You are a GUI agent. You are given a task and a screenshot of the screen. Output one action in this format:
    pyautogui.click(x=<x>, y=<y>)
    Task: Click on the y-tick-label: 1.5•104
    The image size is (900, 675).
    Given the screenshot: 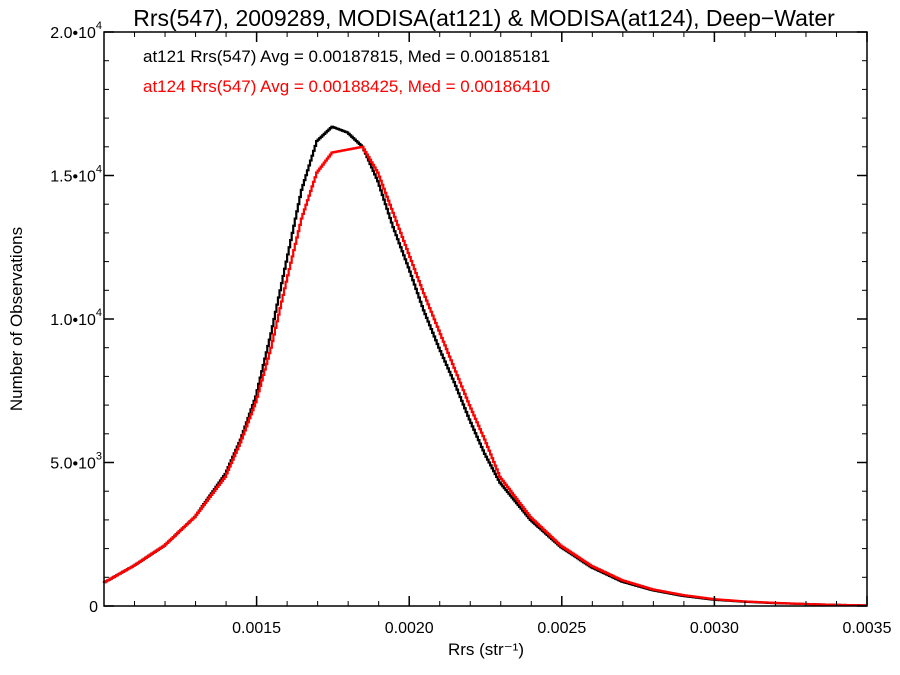 What is the action you would take?
    pyautogui.click(x=76, y=175)
    